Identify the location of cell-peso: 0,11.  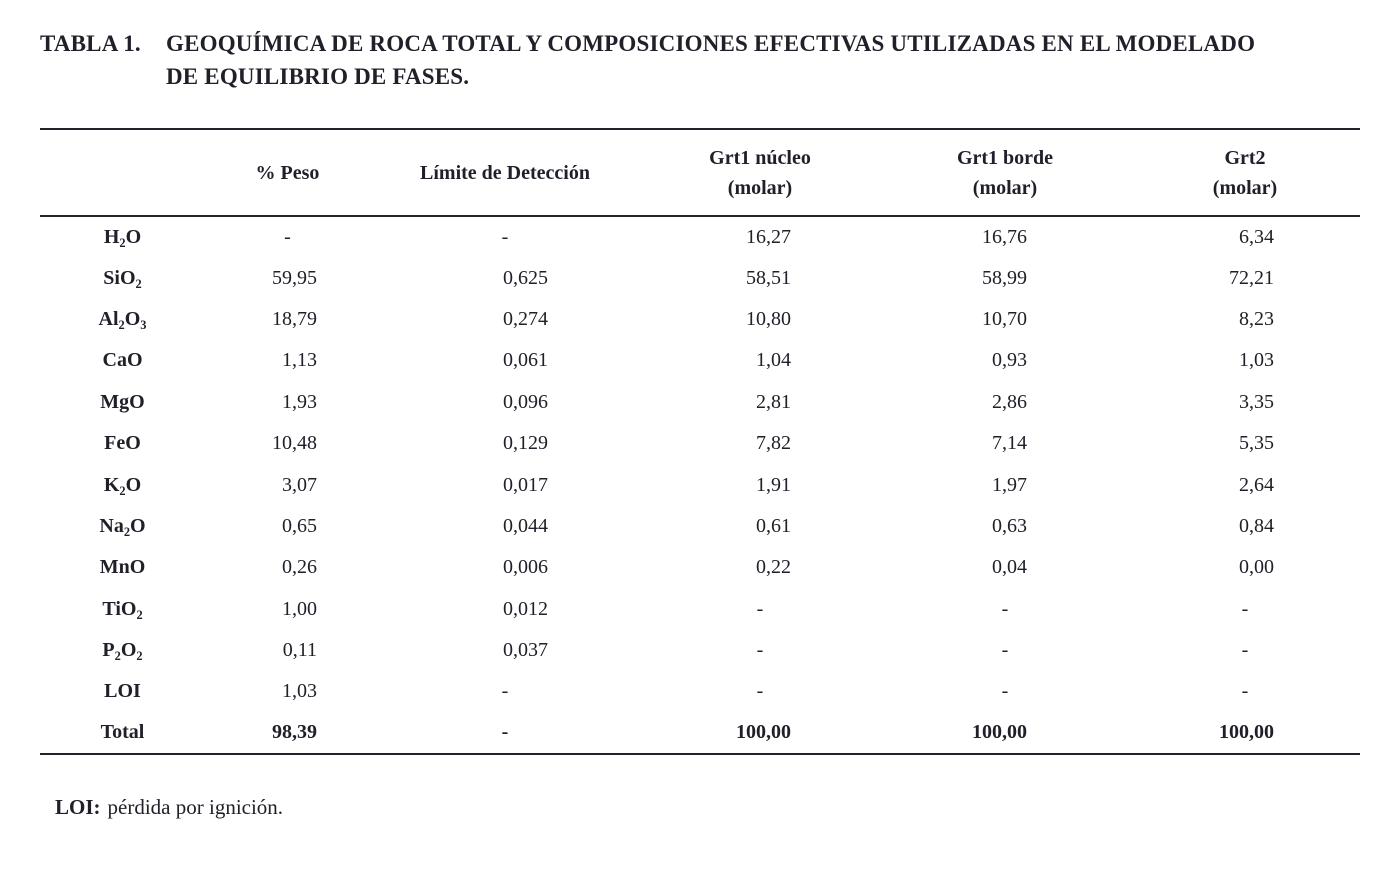
(299, 650).